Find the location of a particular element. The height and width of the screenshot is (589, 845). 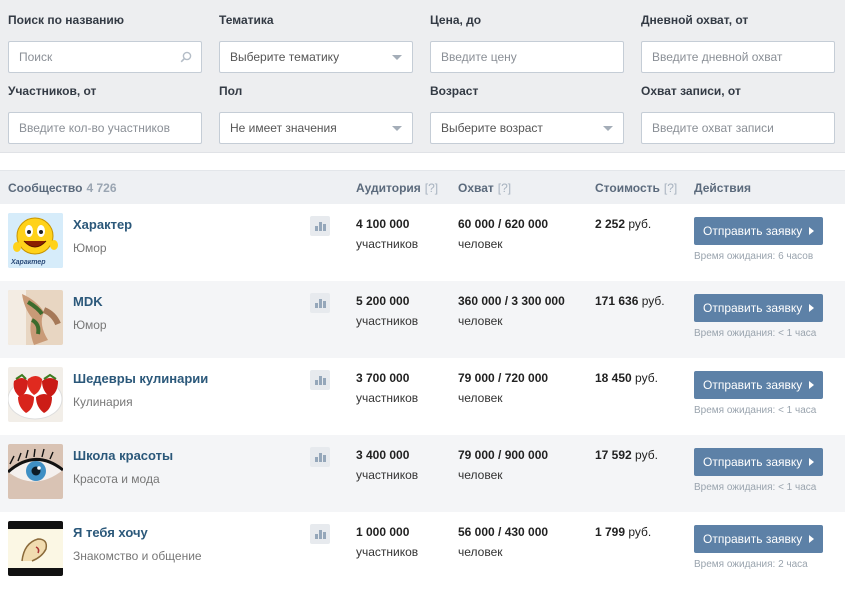

community-name-link: Характер is located at coordinates (103, 224).